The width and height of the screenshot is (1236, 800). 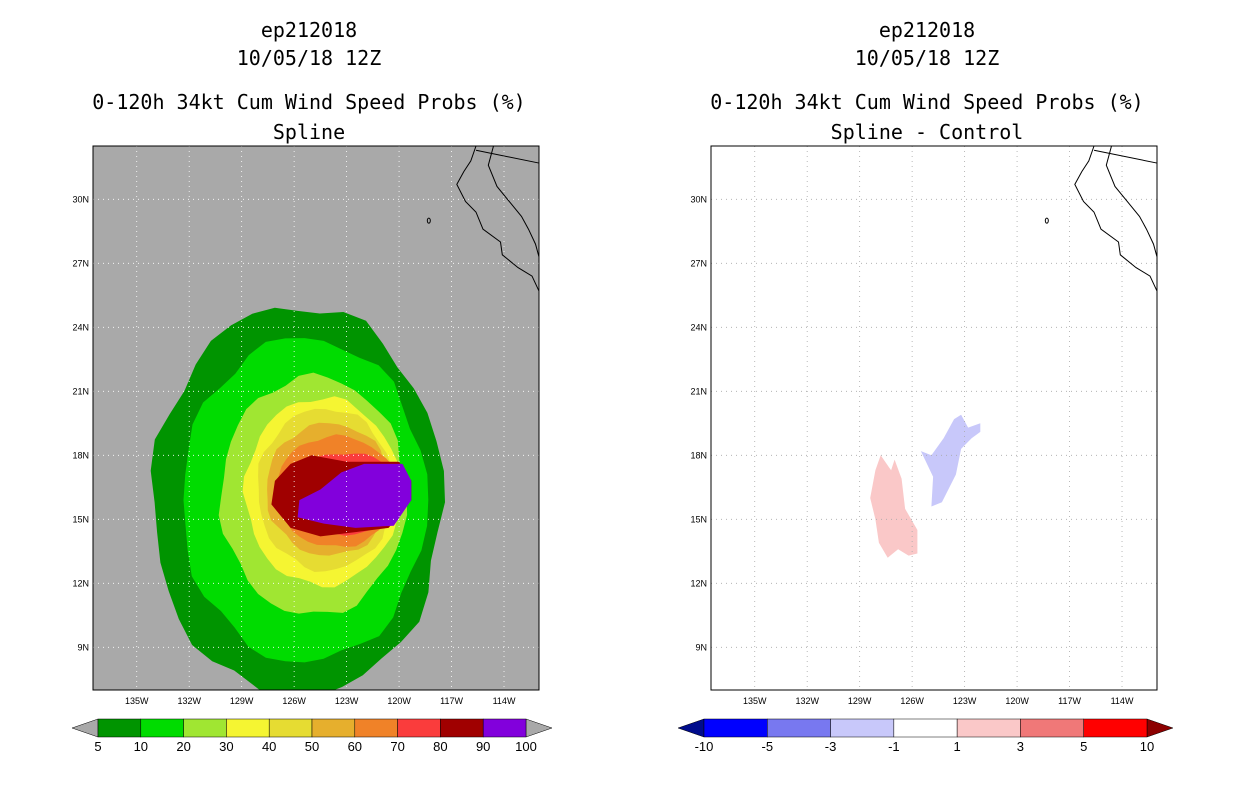 What do you see at coordinates (704, 746) in the screenshot?
I see `colorbar-label: -10` at bounding box center [704, 746].